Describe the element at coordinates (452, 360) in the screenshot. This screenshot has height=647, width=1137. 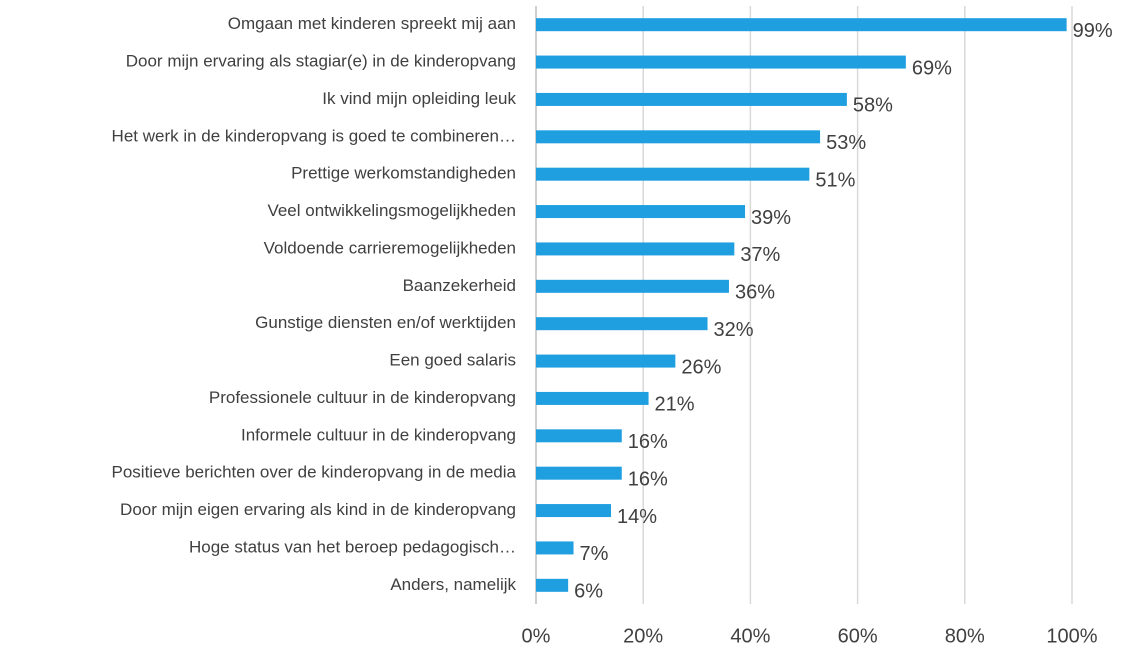
I see `y-tick-label: Een goed salaris` at that location.